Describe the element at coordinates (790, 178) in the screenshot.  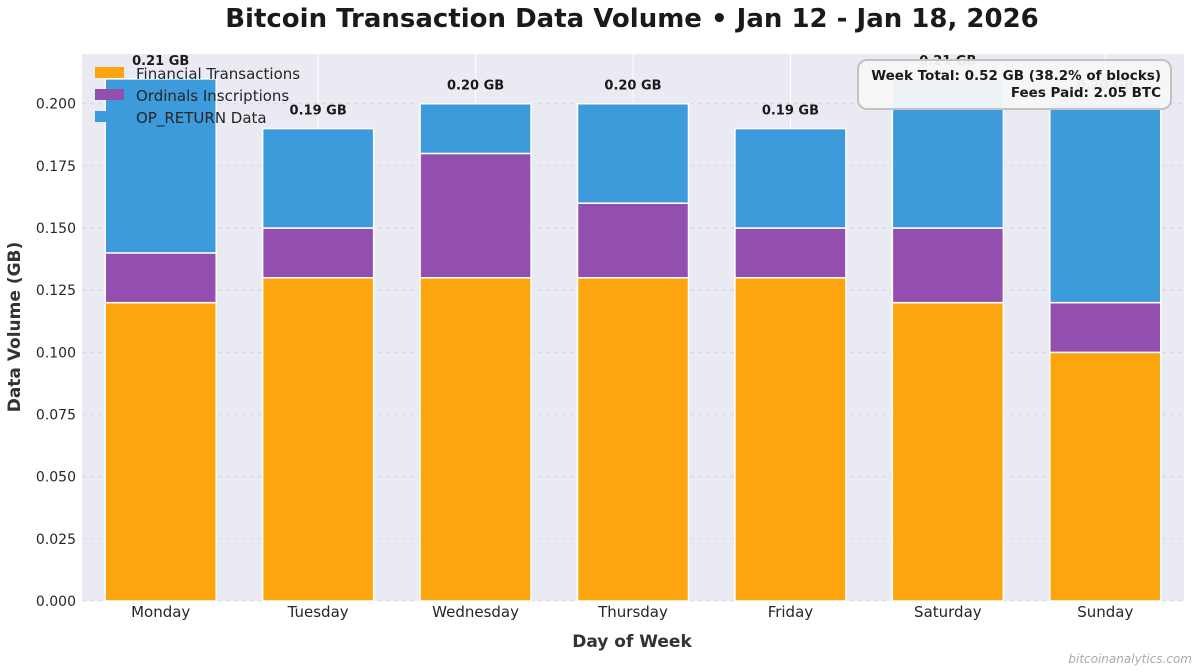
I see `bar-segment-friday-op-return-data` at that location.